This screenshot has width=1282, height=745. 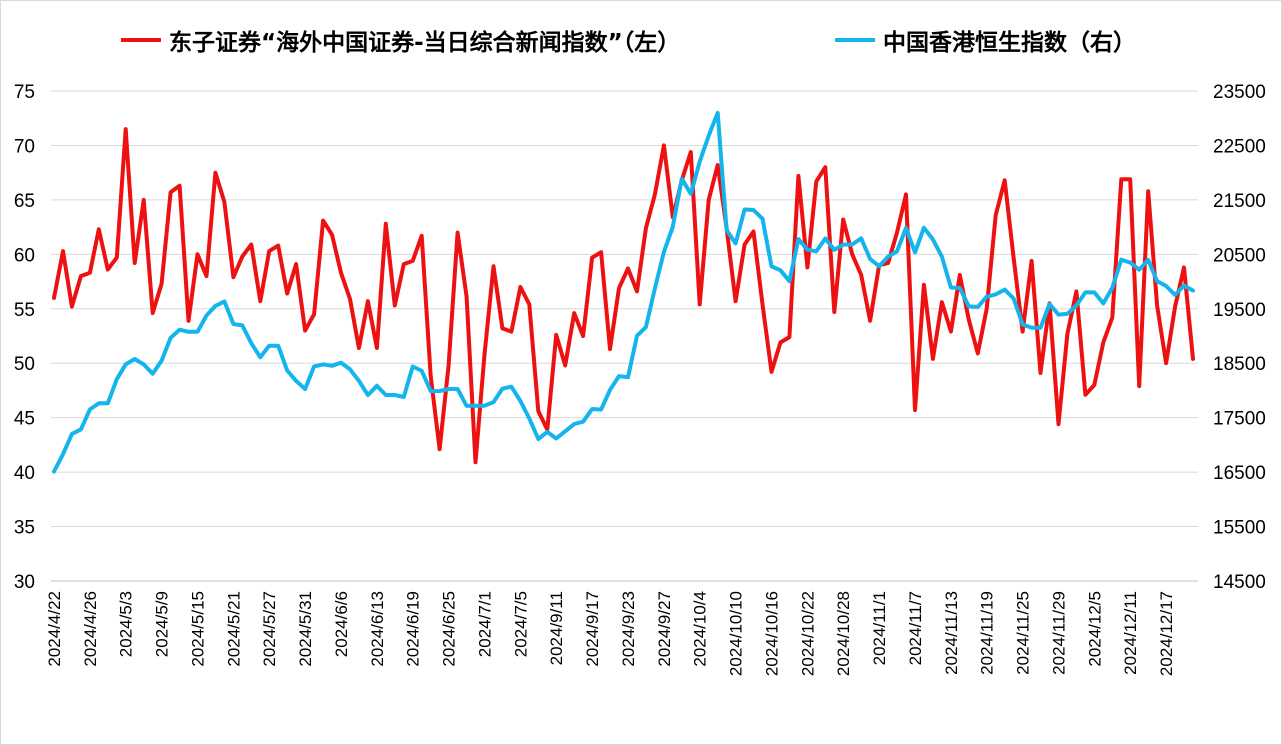 I want to click on x-axis-tick-label: 2024/11/1, so click(x=879, y=628).